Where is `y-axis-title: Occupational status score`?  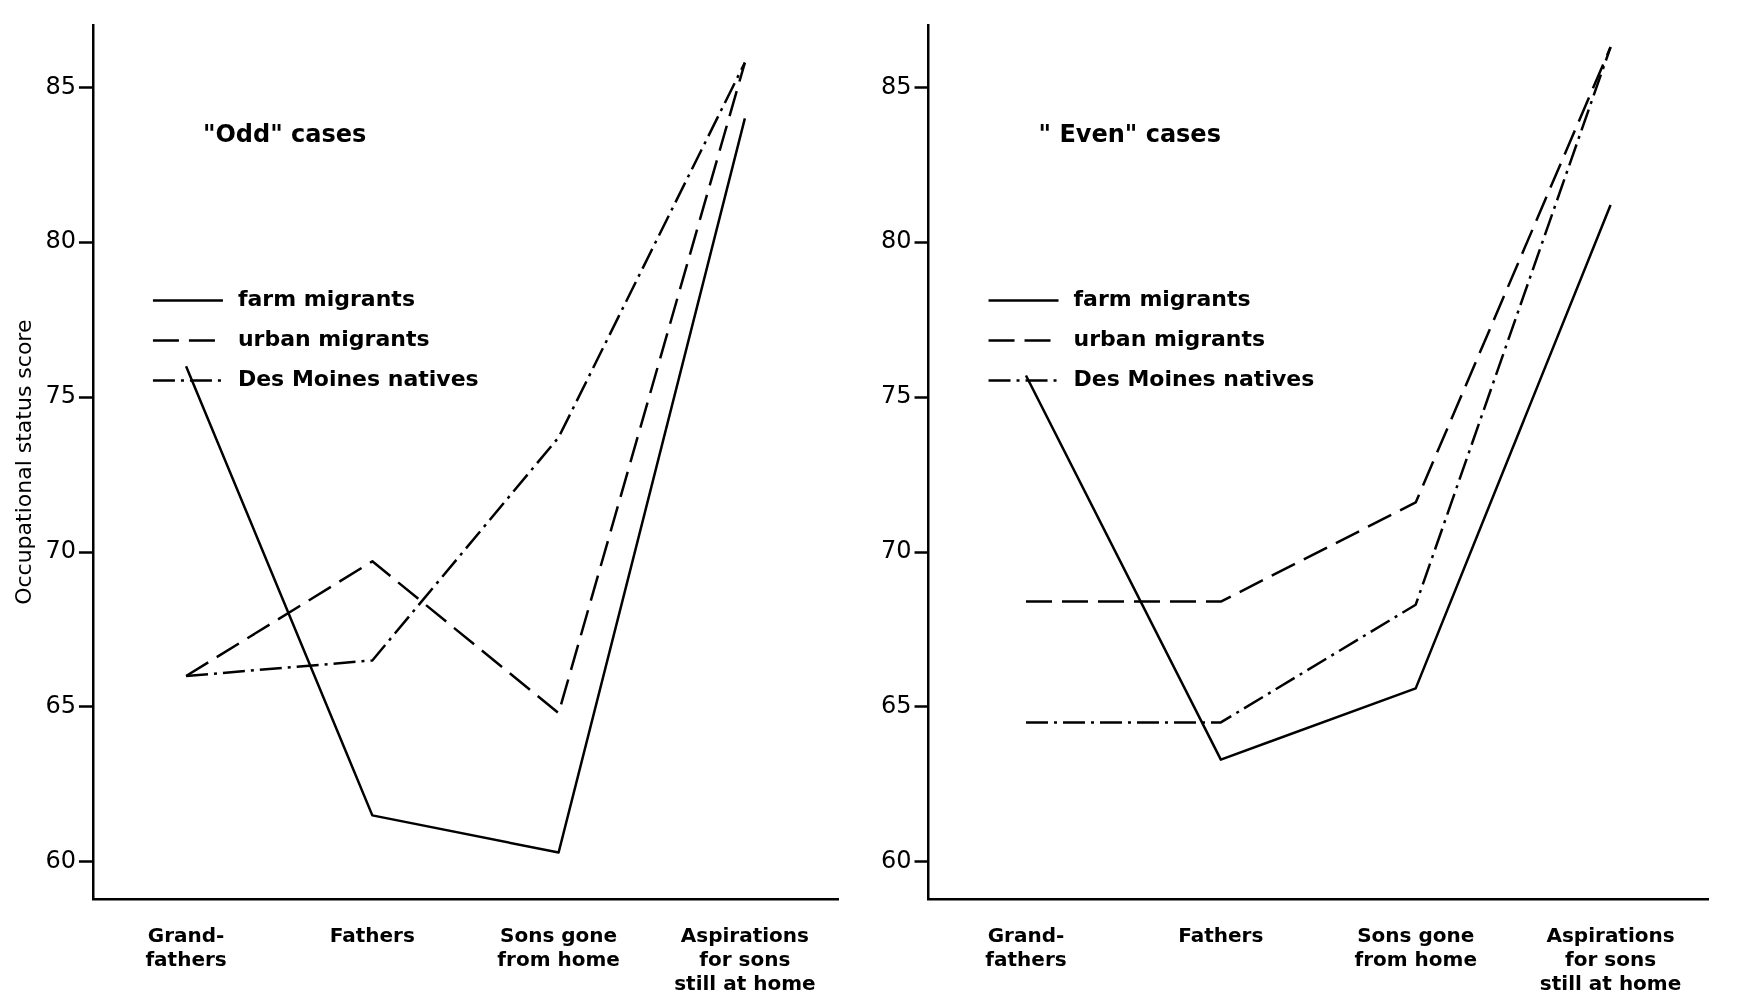 y-axis-title: Occupational status score is located at coordinates (23, 462).